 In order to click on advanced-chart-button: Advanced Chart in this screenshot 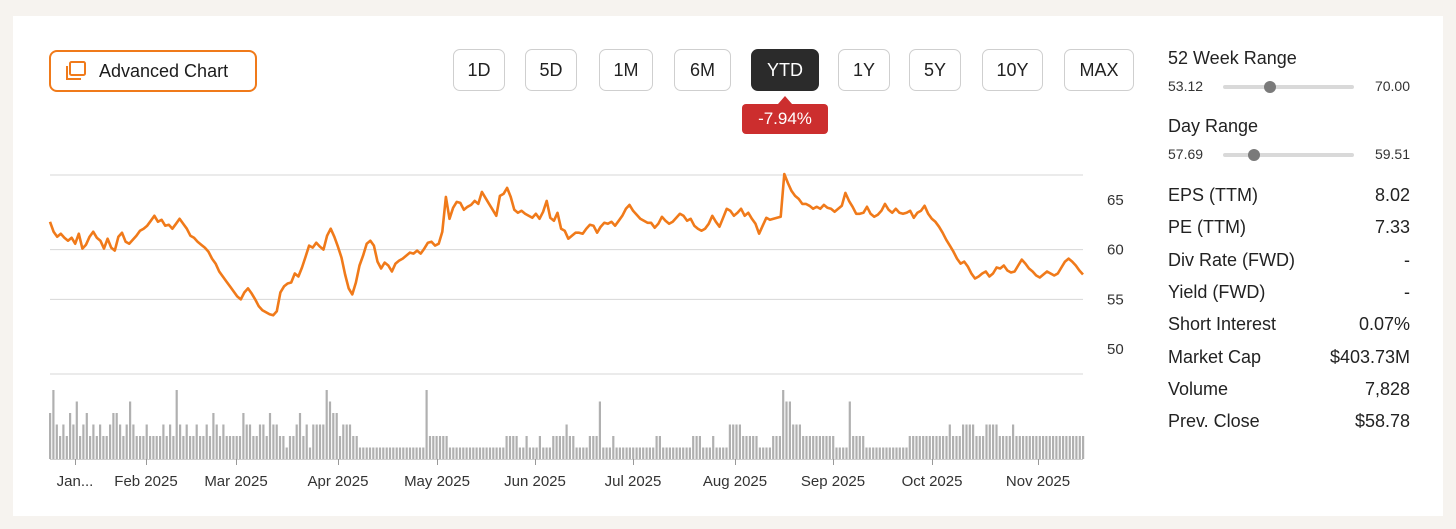, I will do `click(153, 71)`.